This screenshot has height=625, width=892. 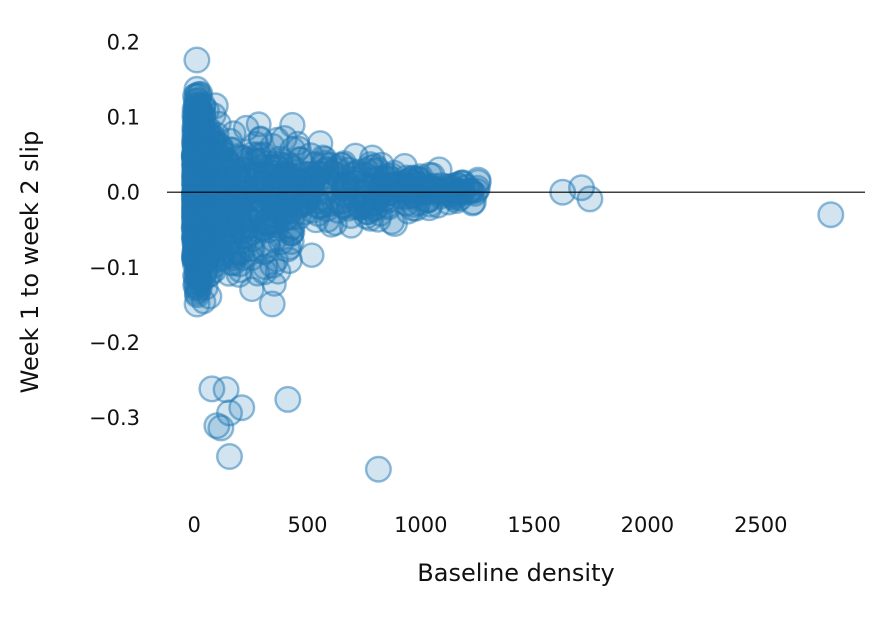 I want to click on x-tick-label: 1500, so click(x=533, y=525).